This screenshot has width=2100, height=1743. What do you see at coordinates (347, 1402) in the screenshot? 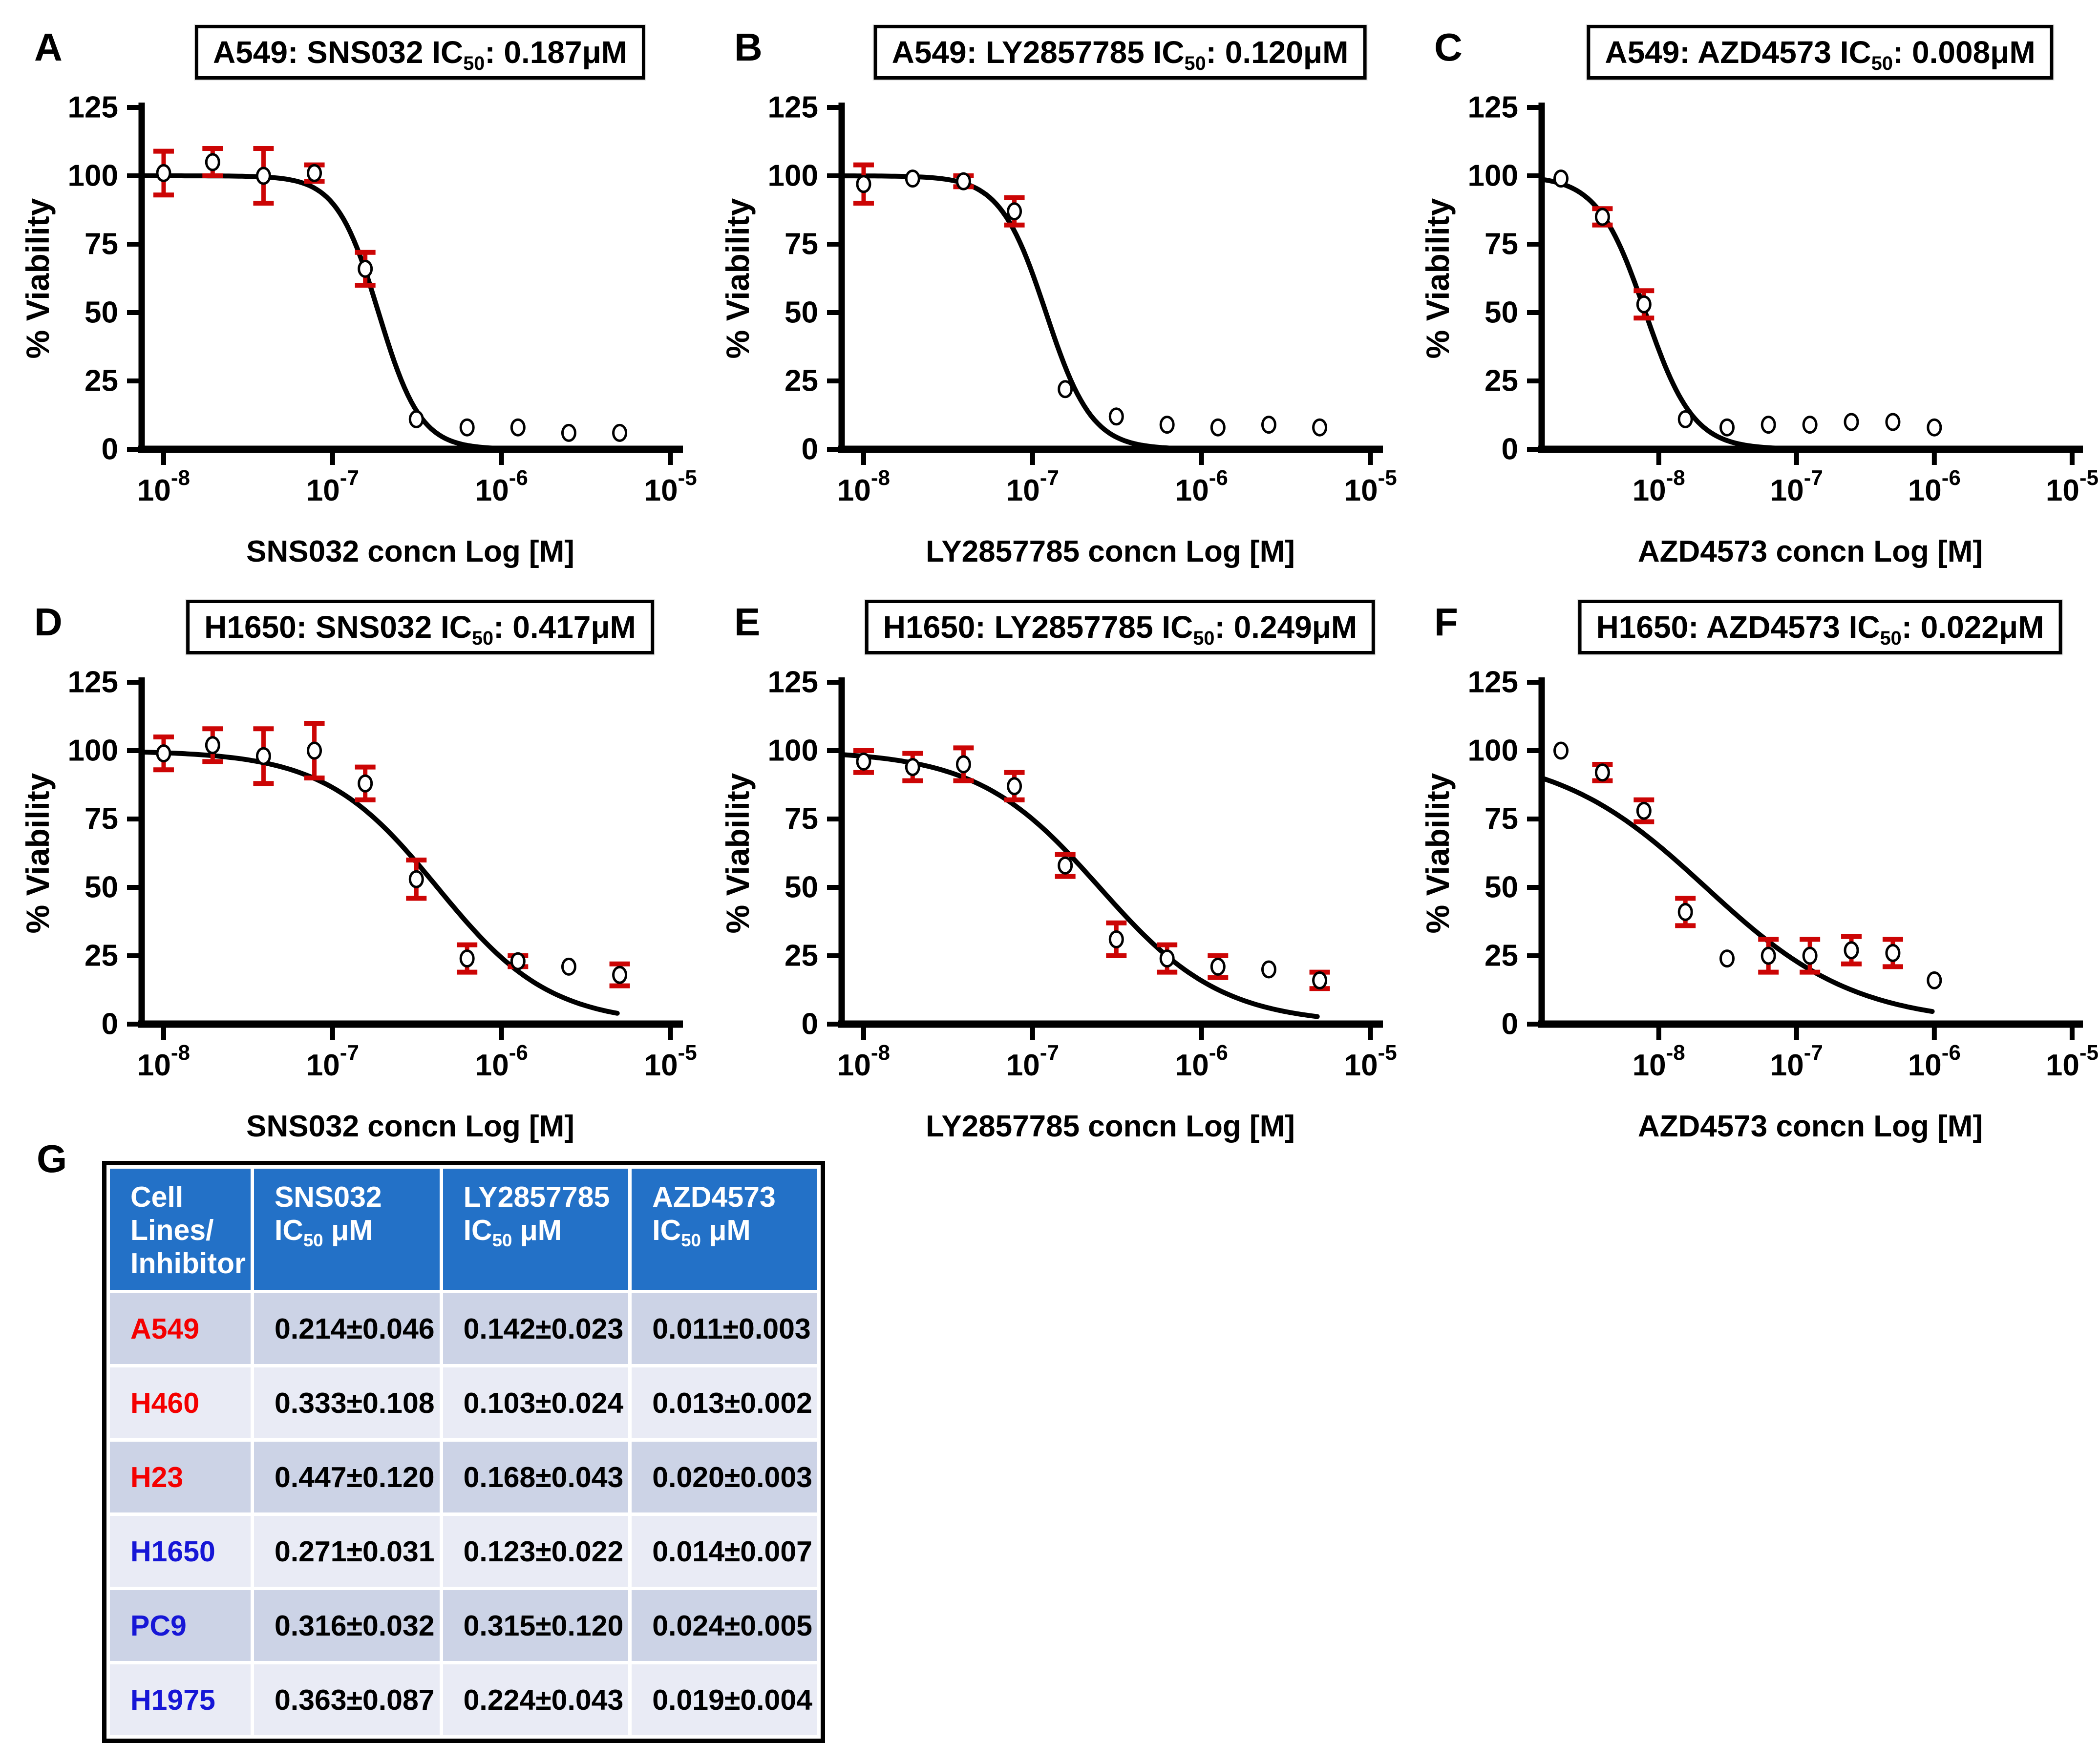
I see `ic50-value: 0.333±0.108` at bounding box center [347, 1402].